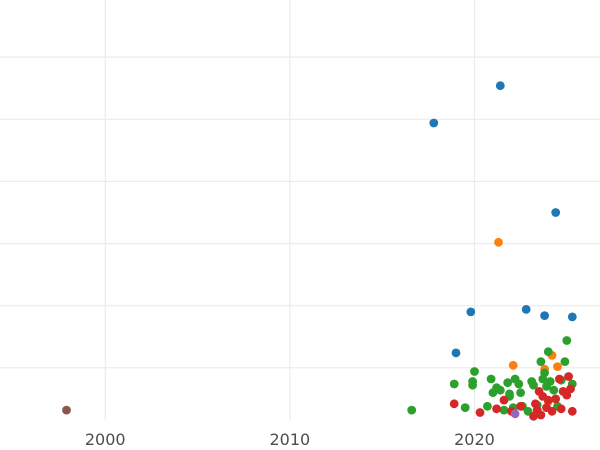 The height and width of the screenshot is (450, 600). Describe the element at coordinates (513, 396) in the screenshot. I see `series-red` at that location.